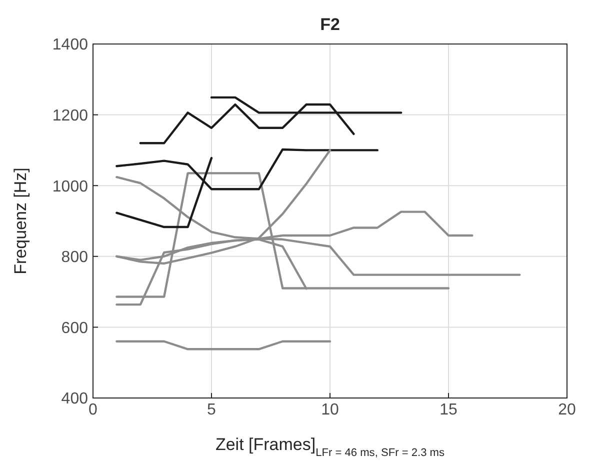 This screenshot has width=590, height=474. I want to click on x-tick-label: 5, so click(211, 409).